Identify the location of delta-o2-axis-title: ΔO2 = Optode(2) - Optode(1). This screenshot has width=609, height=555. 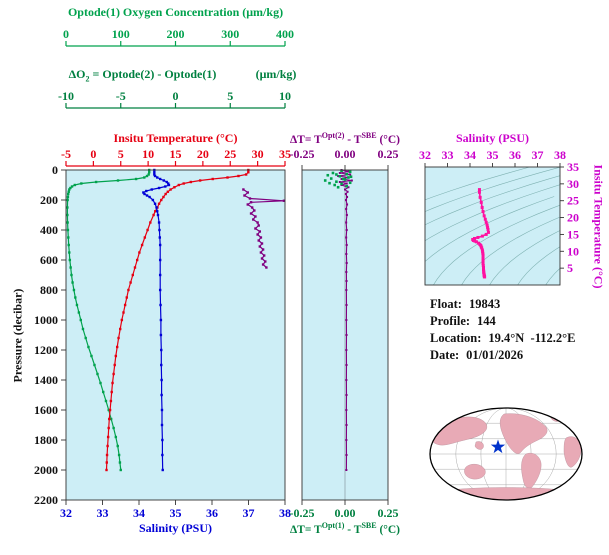
(142, 75).